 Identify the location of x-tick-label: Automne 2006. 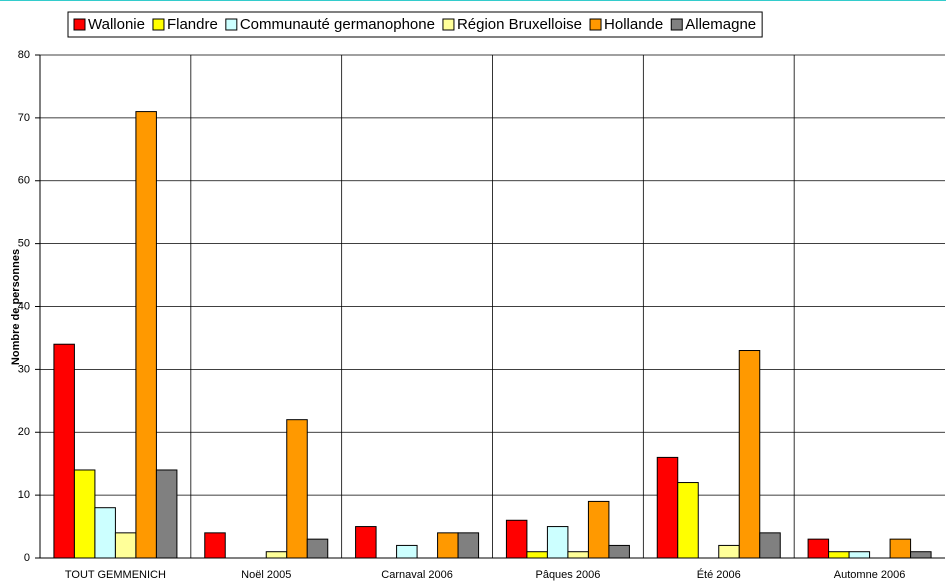
(870, 575).